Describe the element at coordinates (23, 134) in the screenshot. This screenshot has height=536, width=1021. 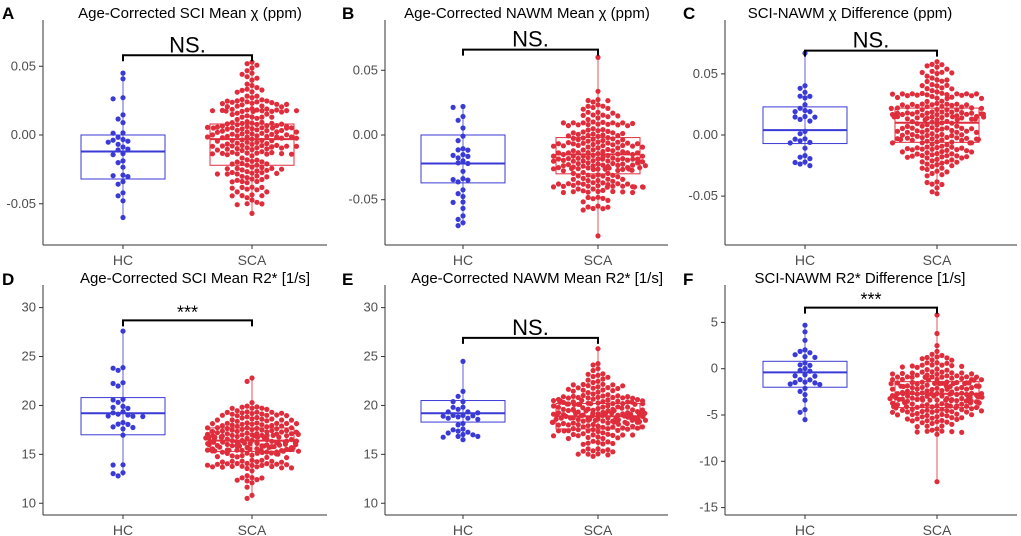
I see `y-tick-label: 0.00` at that location.